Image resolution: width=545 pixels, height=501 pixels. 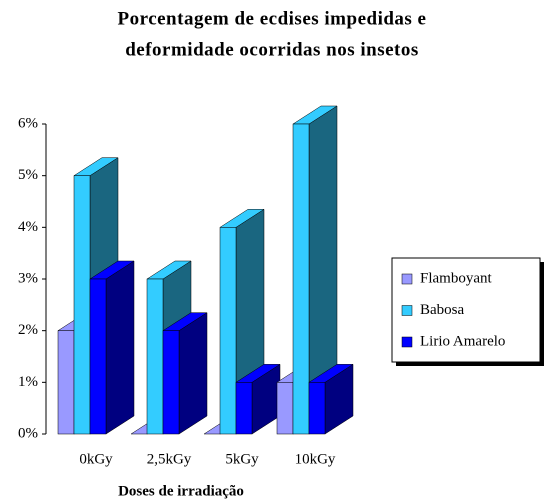 I want to click on legend-label: Lirio Amarelo, so click(x=462, y=341).